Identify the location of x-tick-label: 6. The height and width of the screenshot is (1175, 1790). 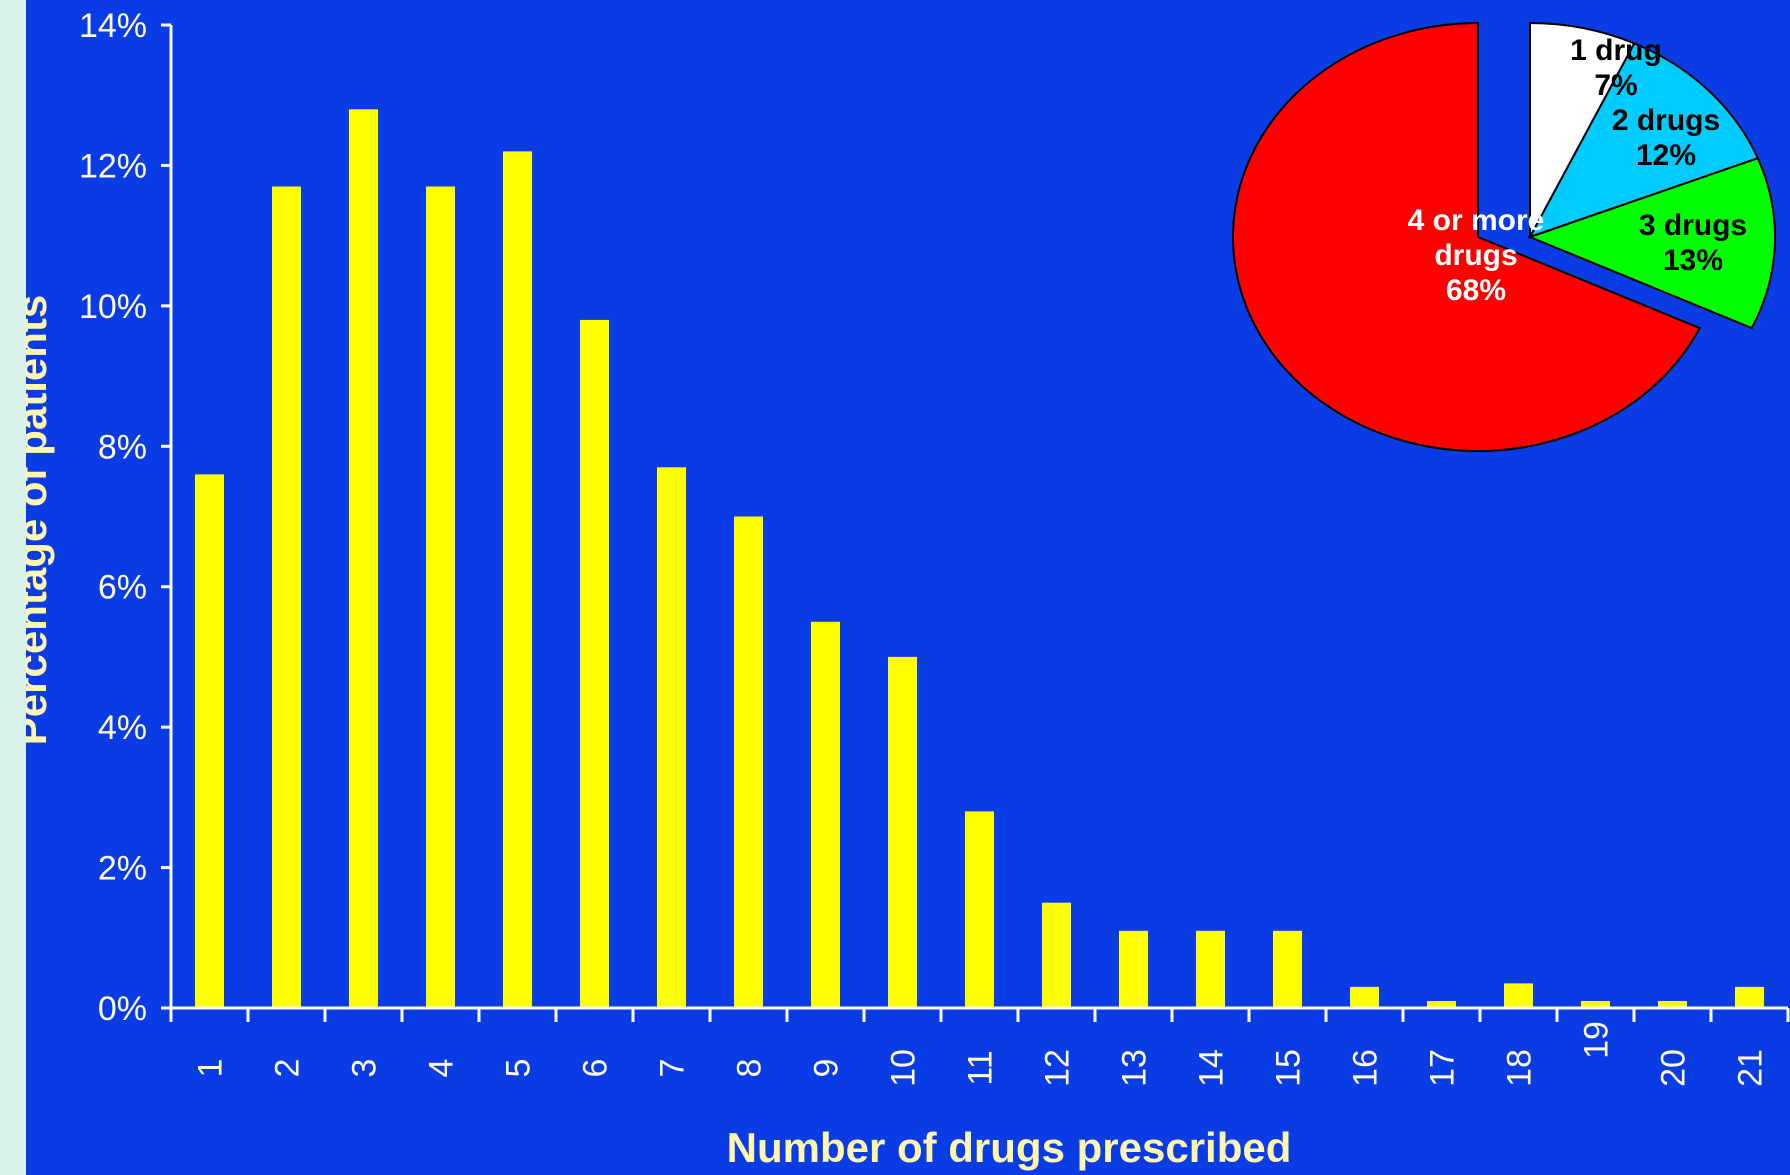
(596, 1068).